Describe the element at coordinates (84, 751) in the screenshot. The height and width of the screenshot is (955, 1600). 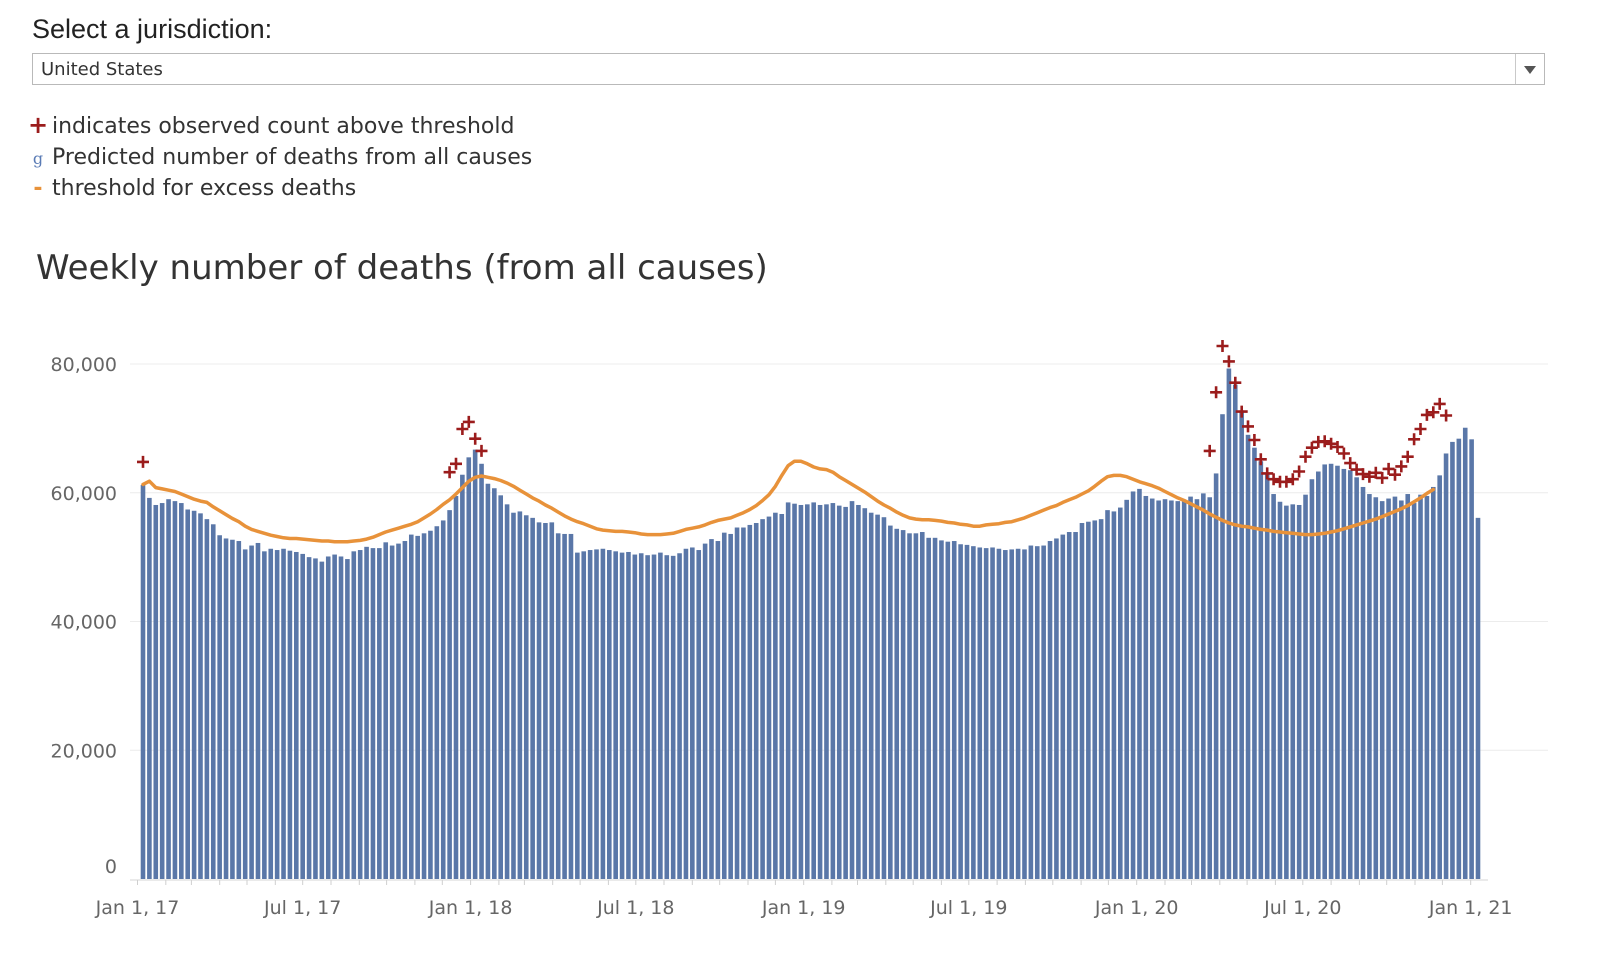
I see `y-tick-label: 20,000` at that location.